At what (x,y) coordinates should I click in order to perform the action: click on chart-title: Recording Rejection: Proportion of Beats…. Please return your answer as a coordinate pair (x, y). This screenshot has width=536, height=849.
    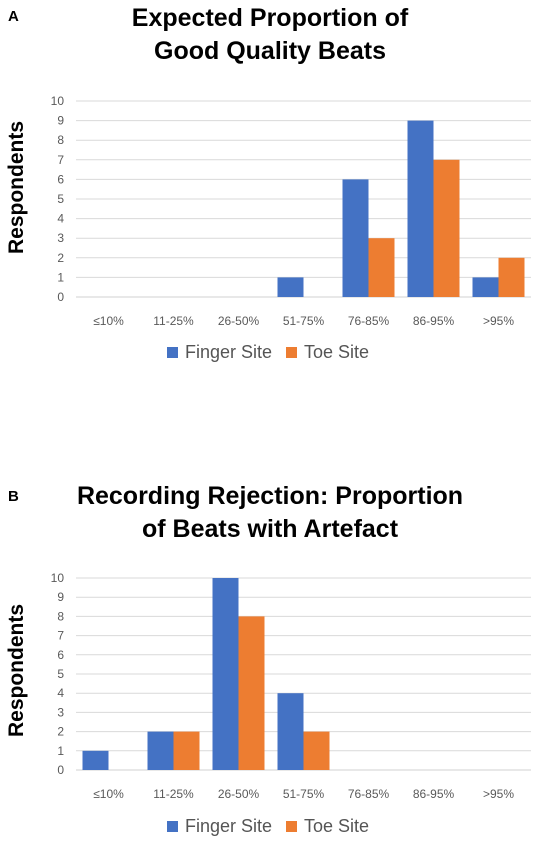
    Looking at the image, I should click on (270, 513).